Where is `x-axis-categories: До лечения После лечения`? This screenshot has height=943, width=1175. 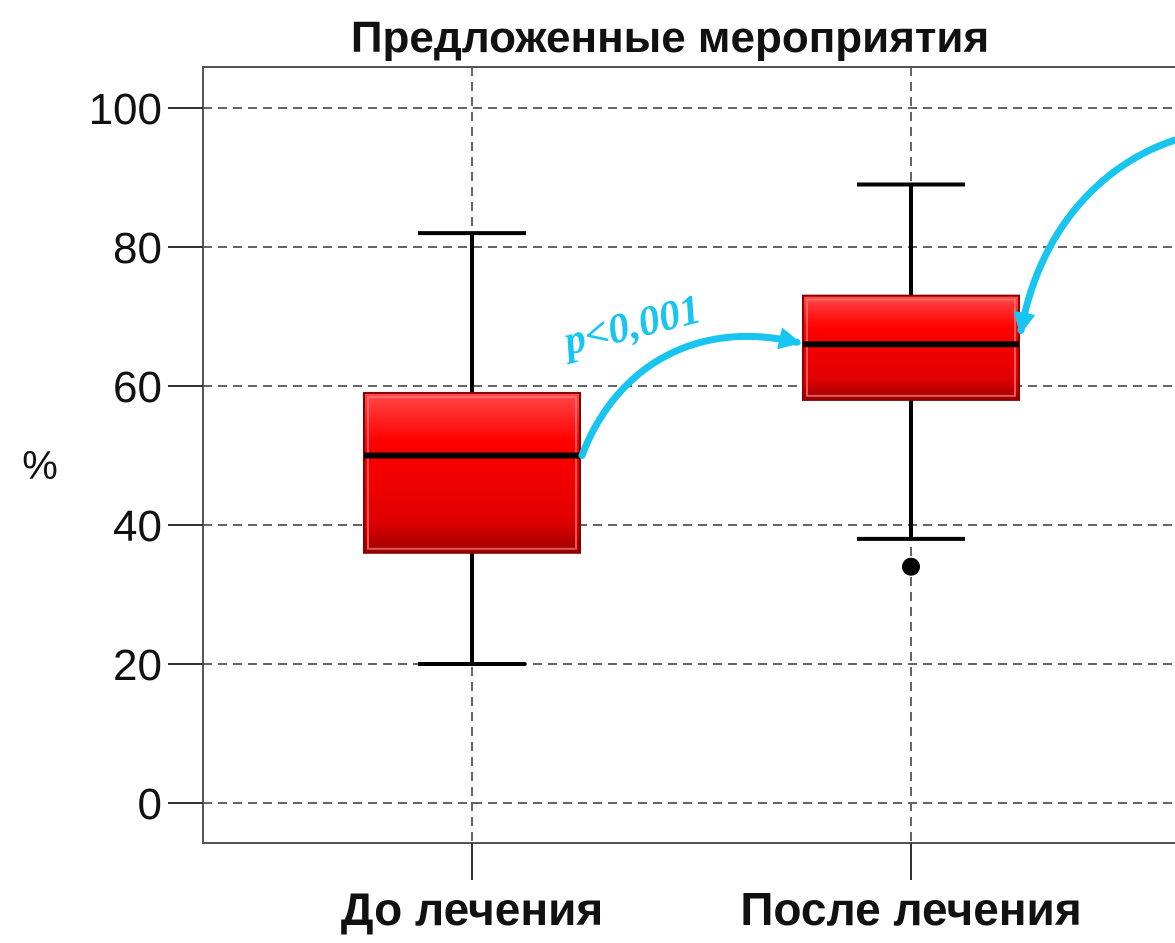 x-axis-categories: До лечения После лечения is located at coordinates (711, 889).